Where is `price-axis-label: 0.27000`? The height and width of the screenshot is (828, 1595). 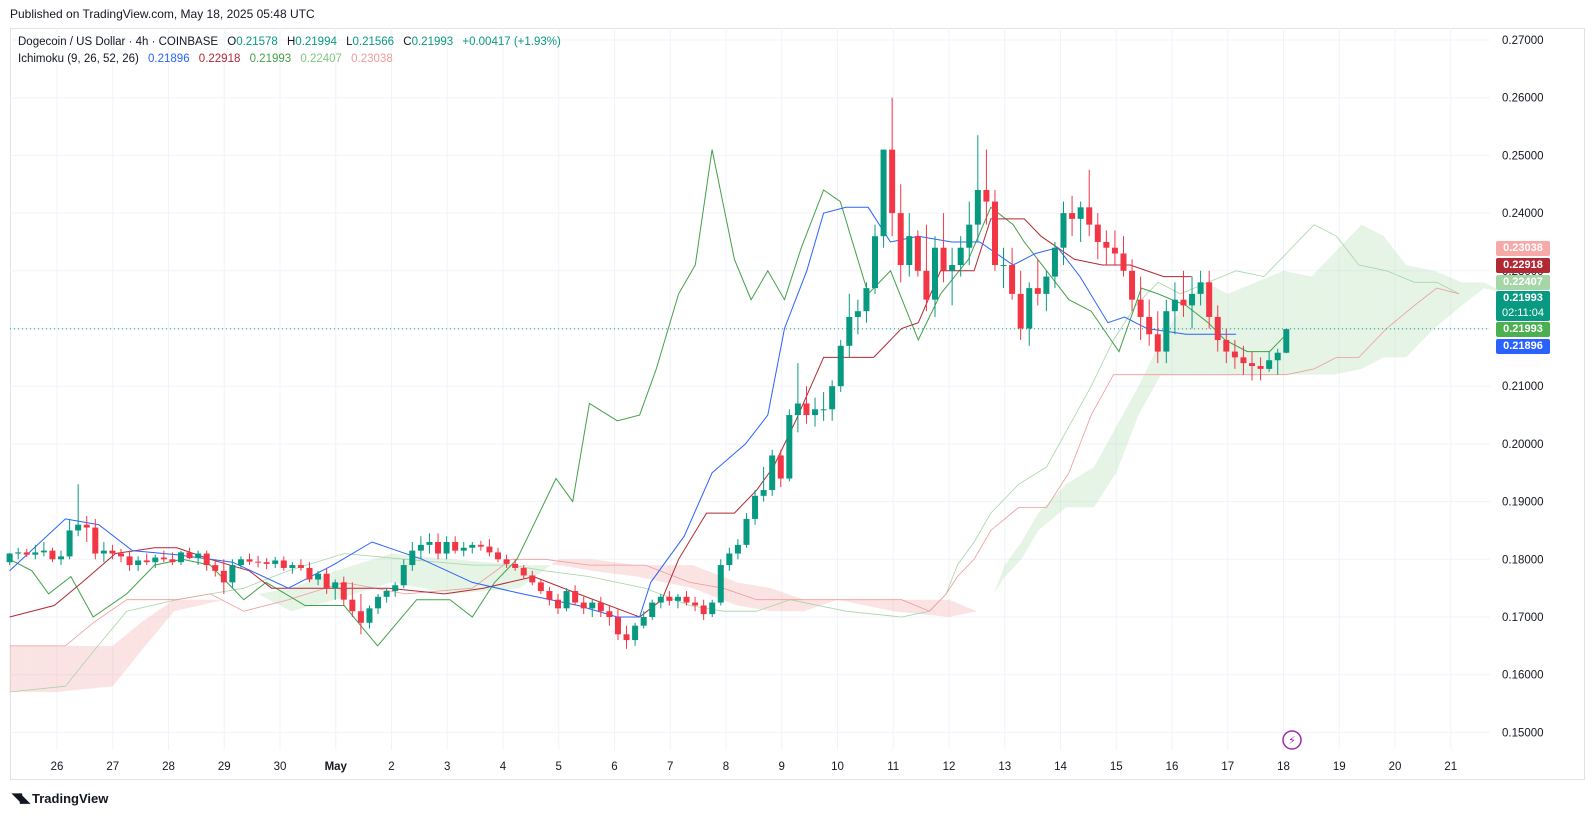
price-axis-label: 0.27000 is located at coordinates (1523, 41).